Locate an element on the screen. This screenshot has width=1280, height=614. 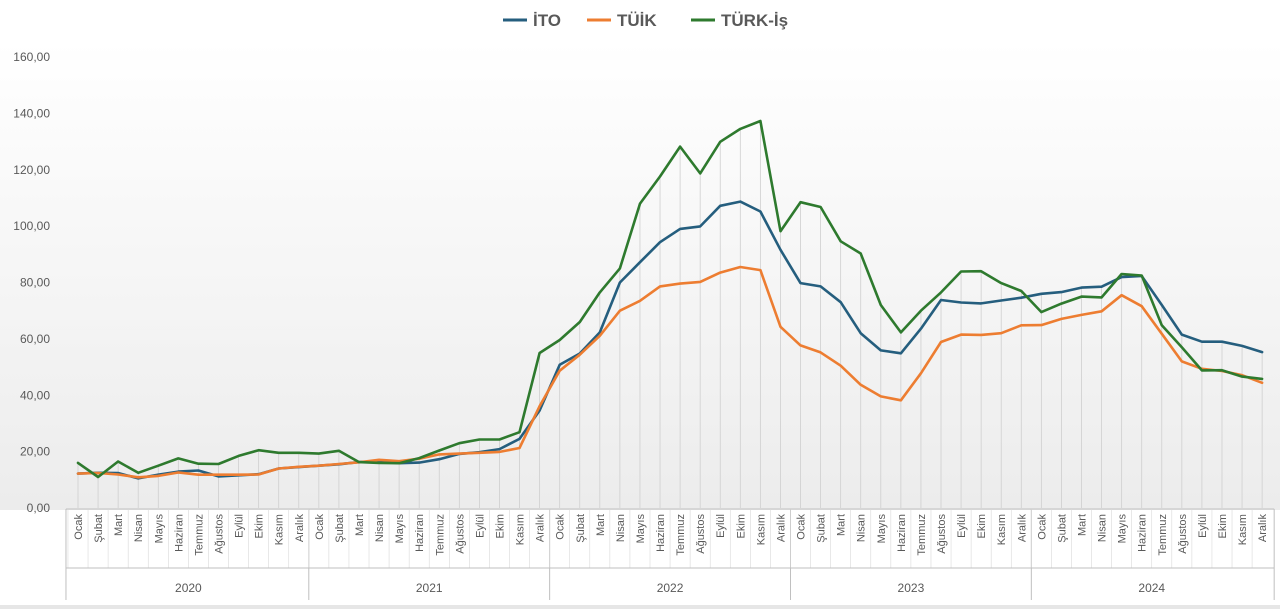
y-tick-label: 100,00 is located at coordinates (31, 226).